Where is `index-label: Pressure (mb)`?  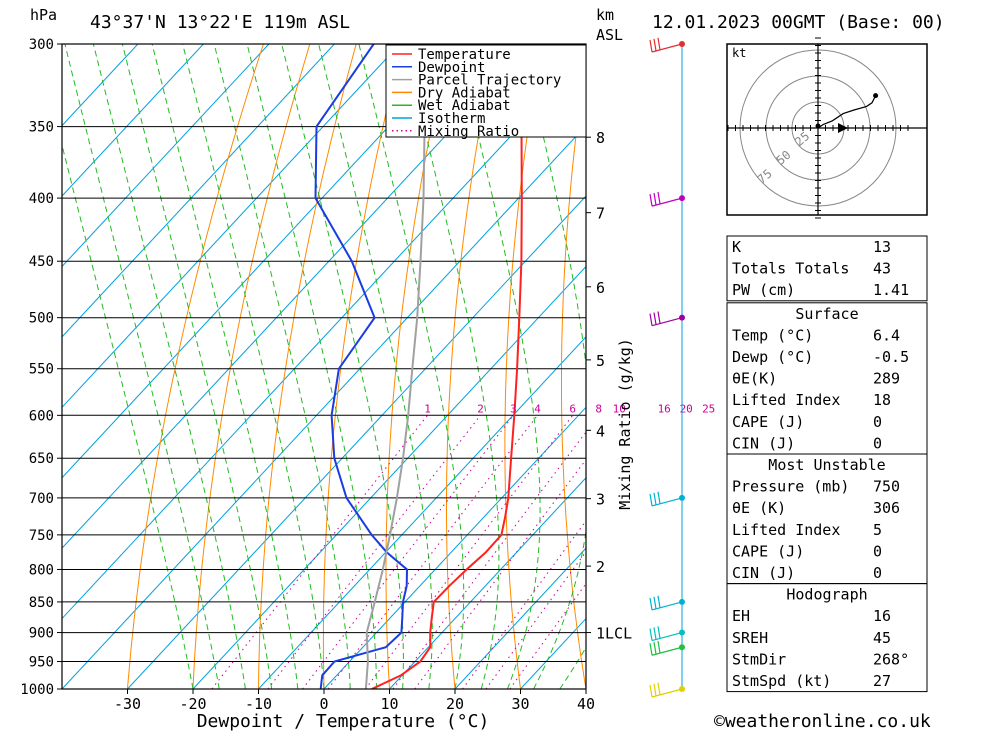
index-label: Pressure (mb) is located at coordinates (790, 487).